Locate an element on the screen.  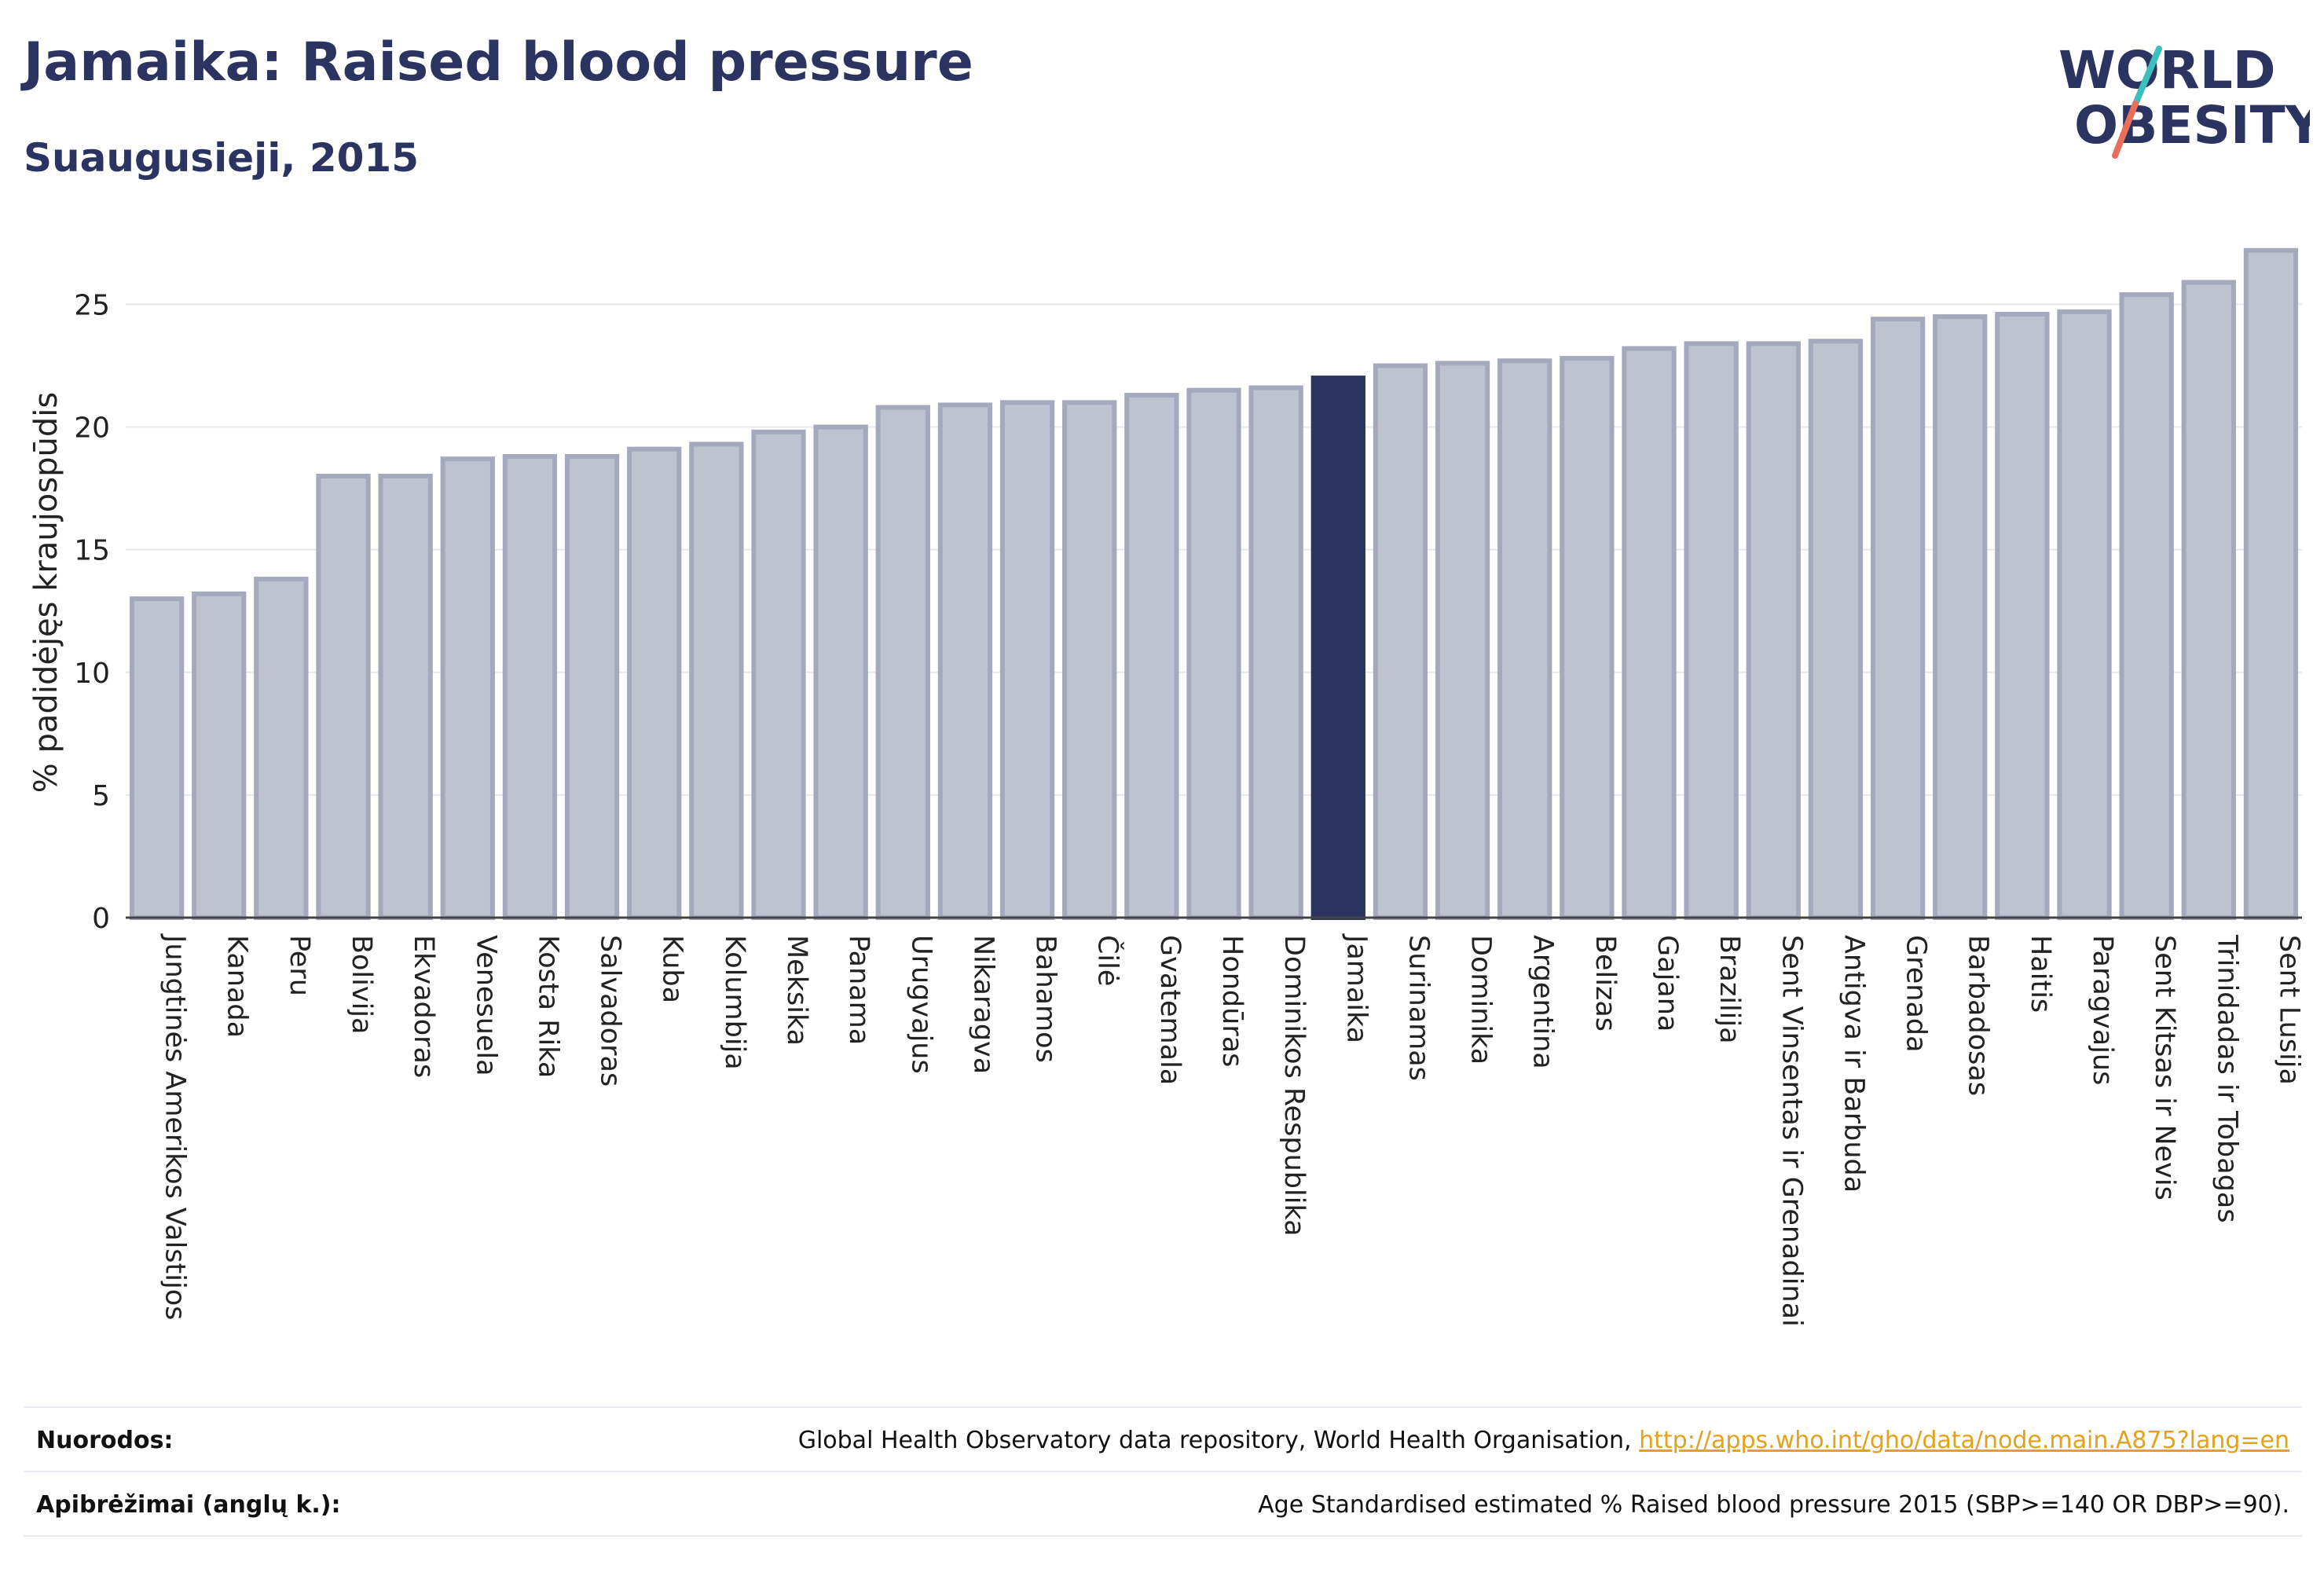
x-category-label: Ekvadoras is located at coordinates (423, 1006).